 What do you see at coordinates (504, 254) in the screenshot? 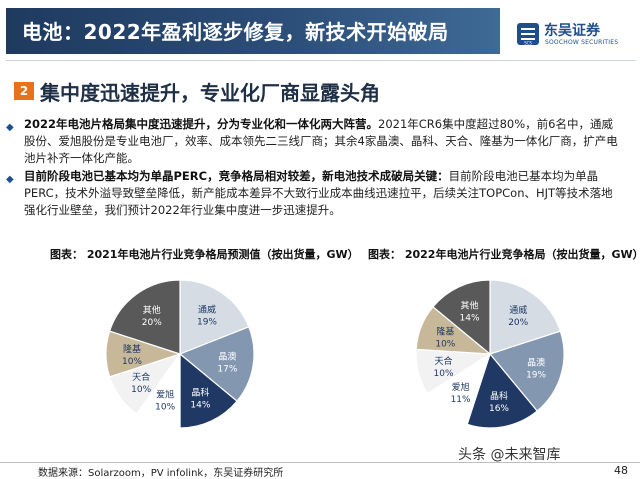
I see `chart-2-title: 图表： 2022年电池片行业竞争格局（按出货量，GW）` at bounding box center [504, 254].